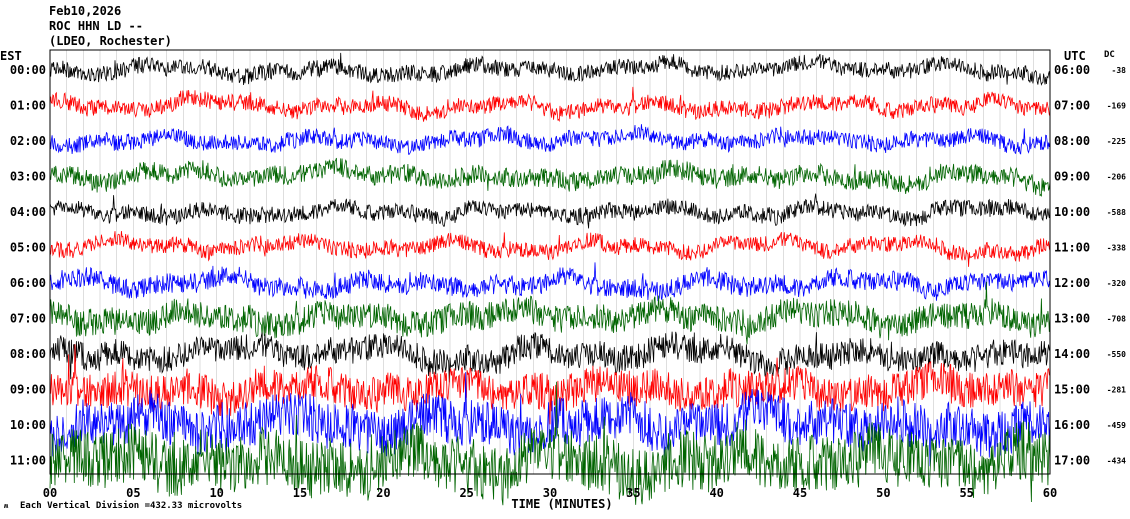 The height and width of the screenshot is (519, 1130). I want to click on utc-label: 07:00, so click(1072, 106).